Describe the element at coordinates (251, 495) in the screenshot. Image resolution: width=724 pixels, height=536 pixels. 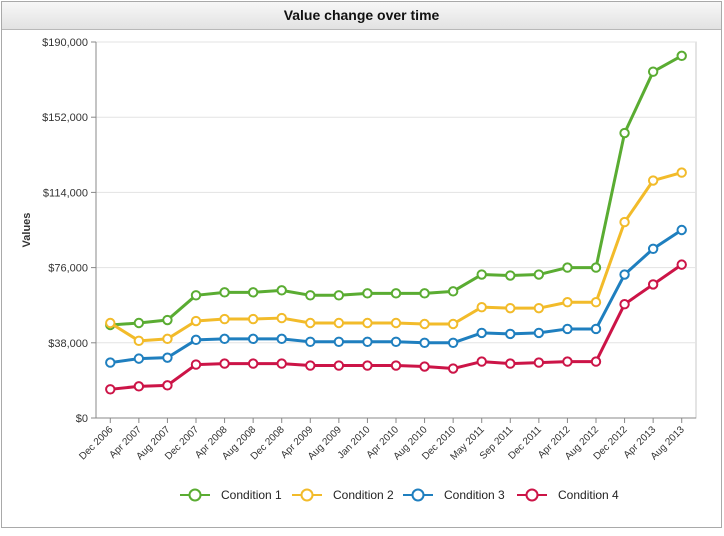
I see `legend-label: Condition 1` at that location.